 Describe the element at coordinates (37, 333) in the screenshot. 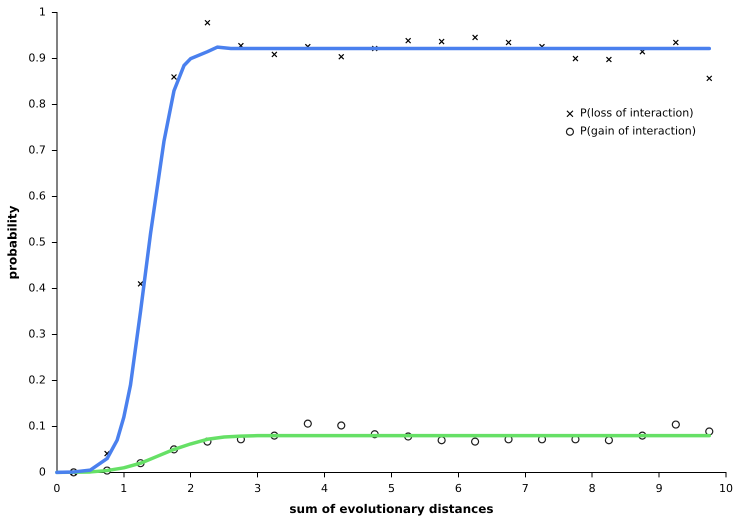

I see `y-tick-label: 0.3` at that location.